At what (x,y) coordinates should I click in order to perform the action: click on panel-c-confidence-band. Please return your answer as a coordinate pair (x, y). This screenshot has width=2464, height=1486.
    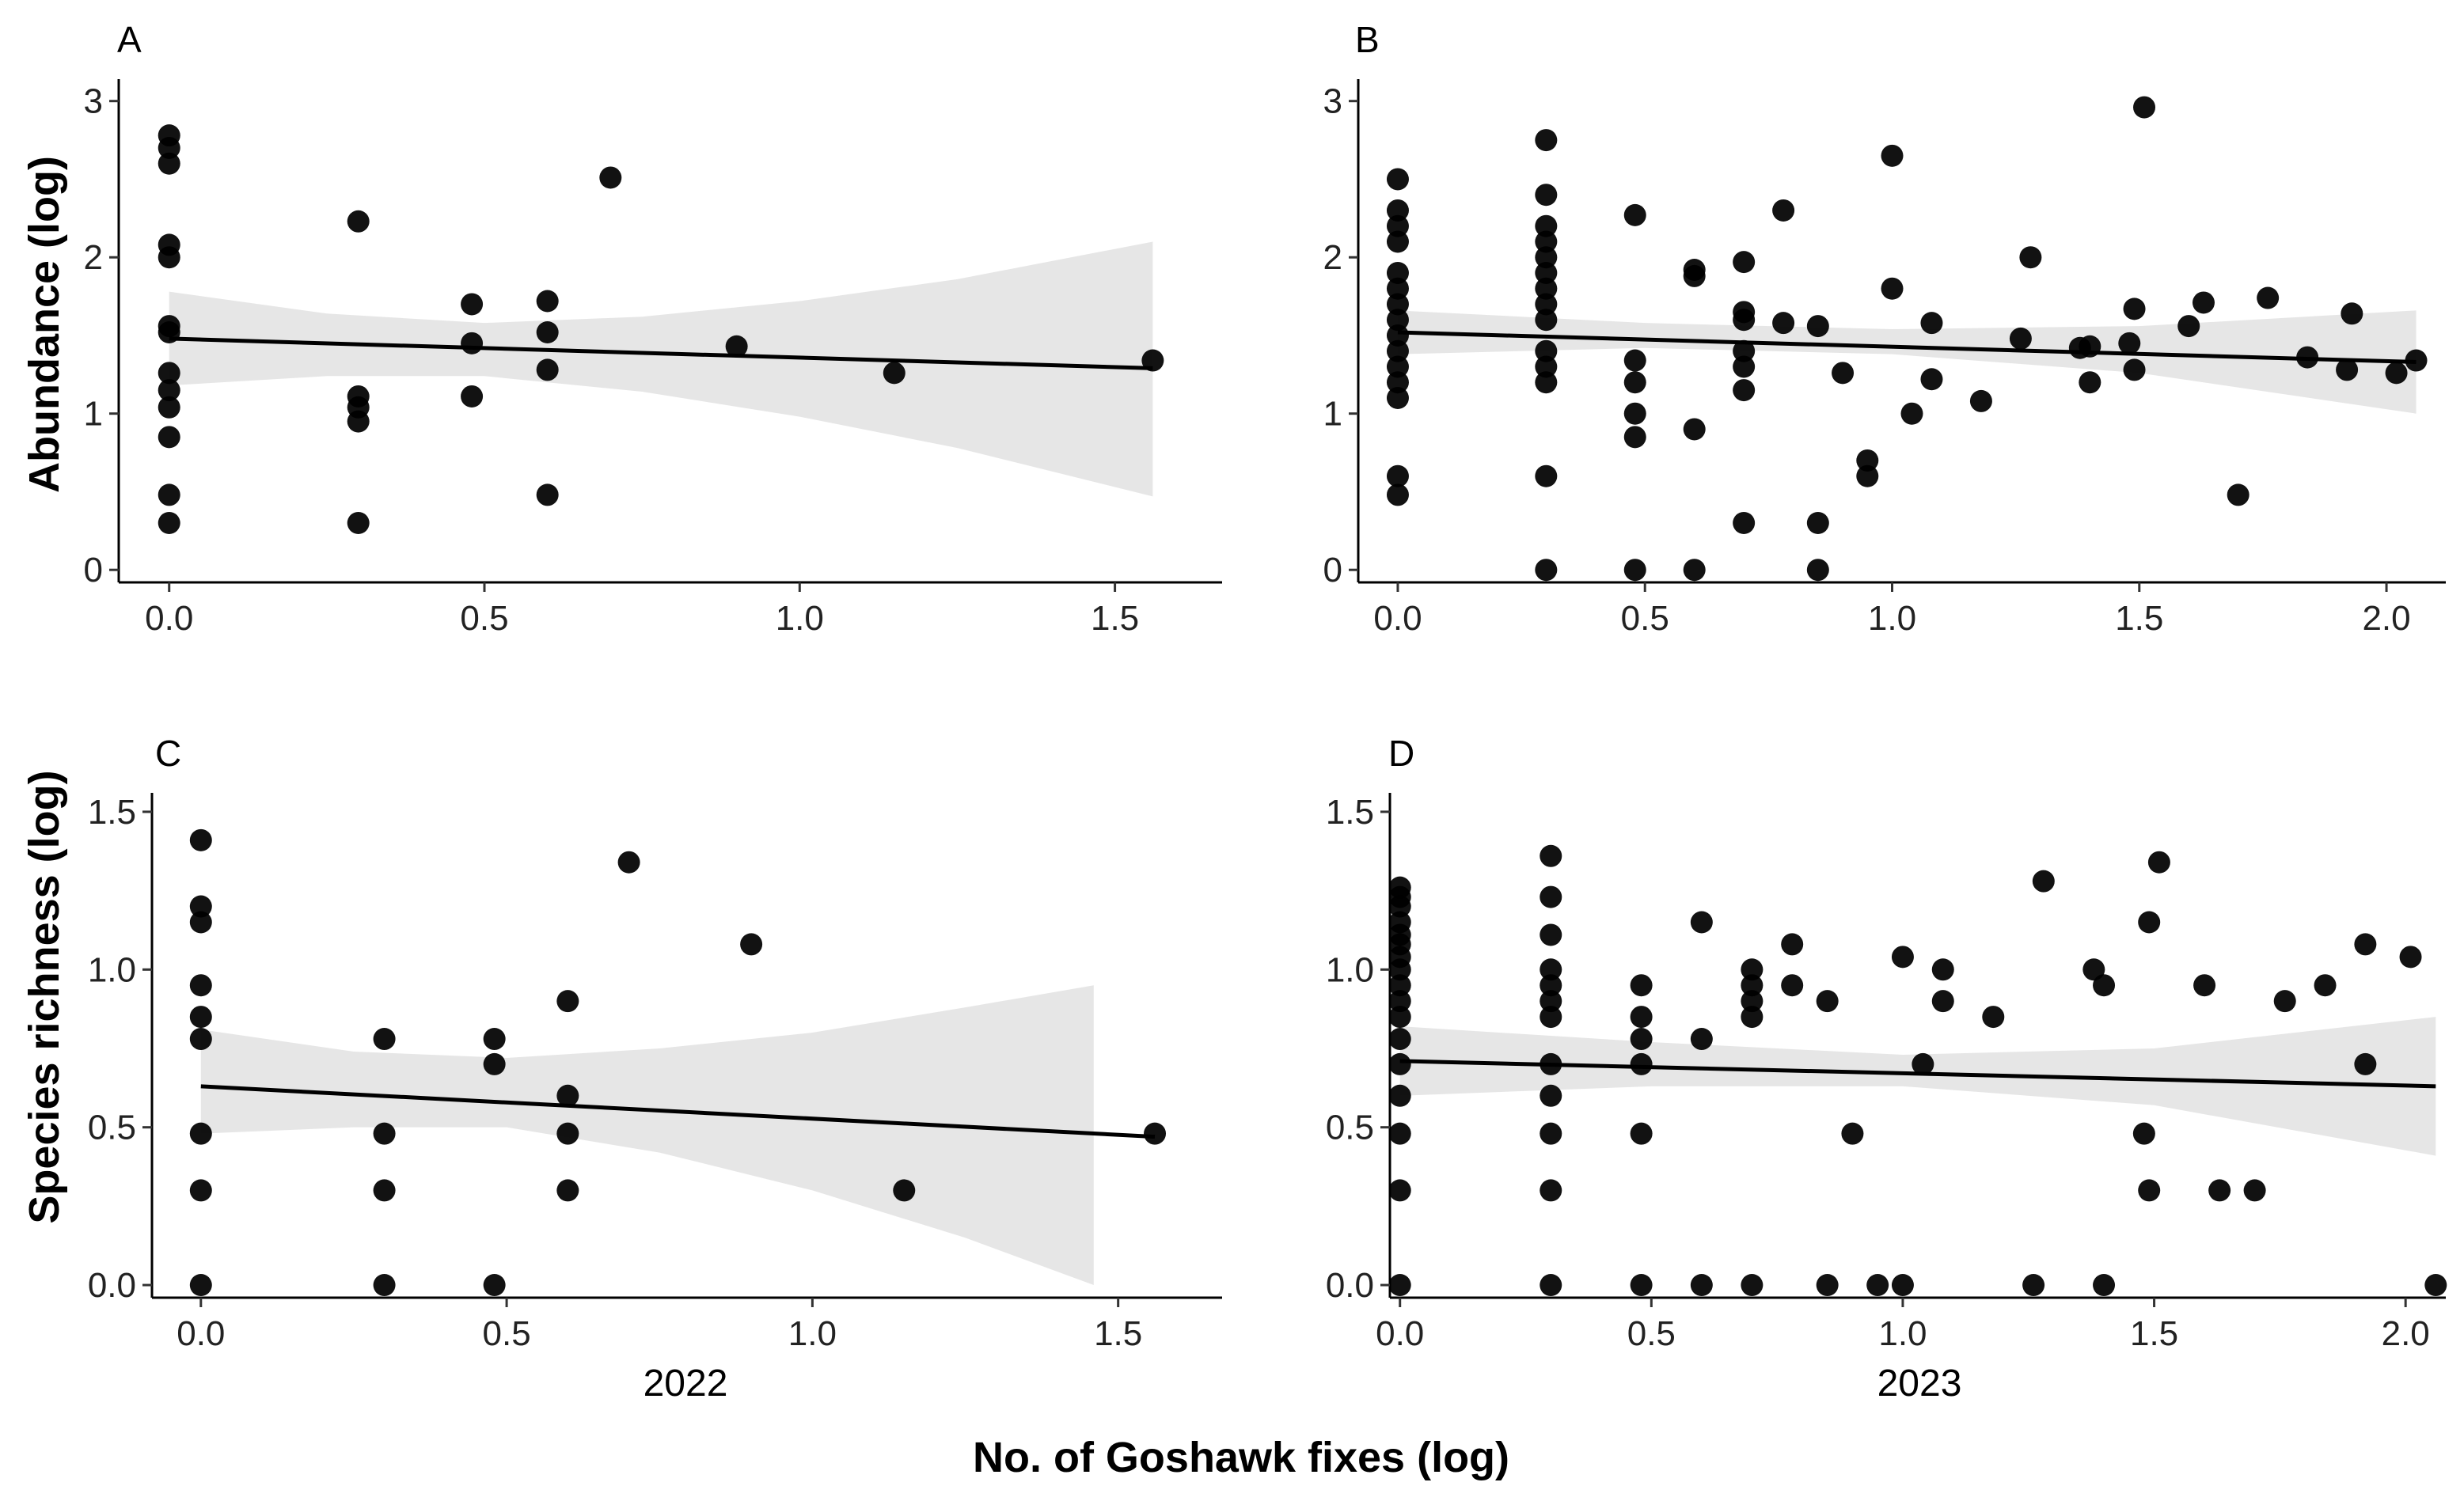
    Looking at the image, I should click on (647, 1135).